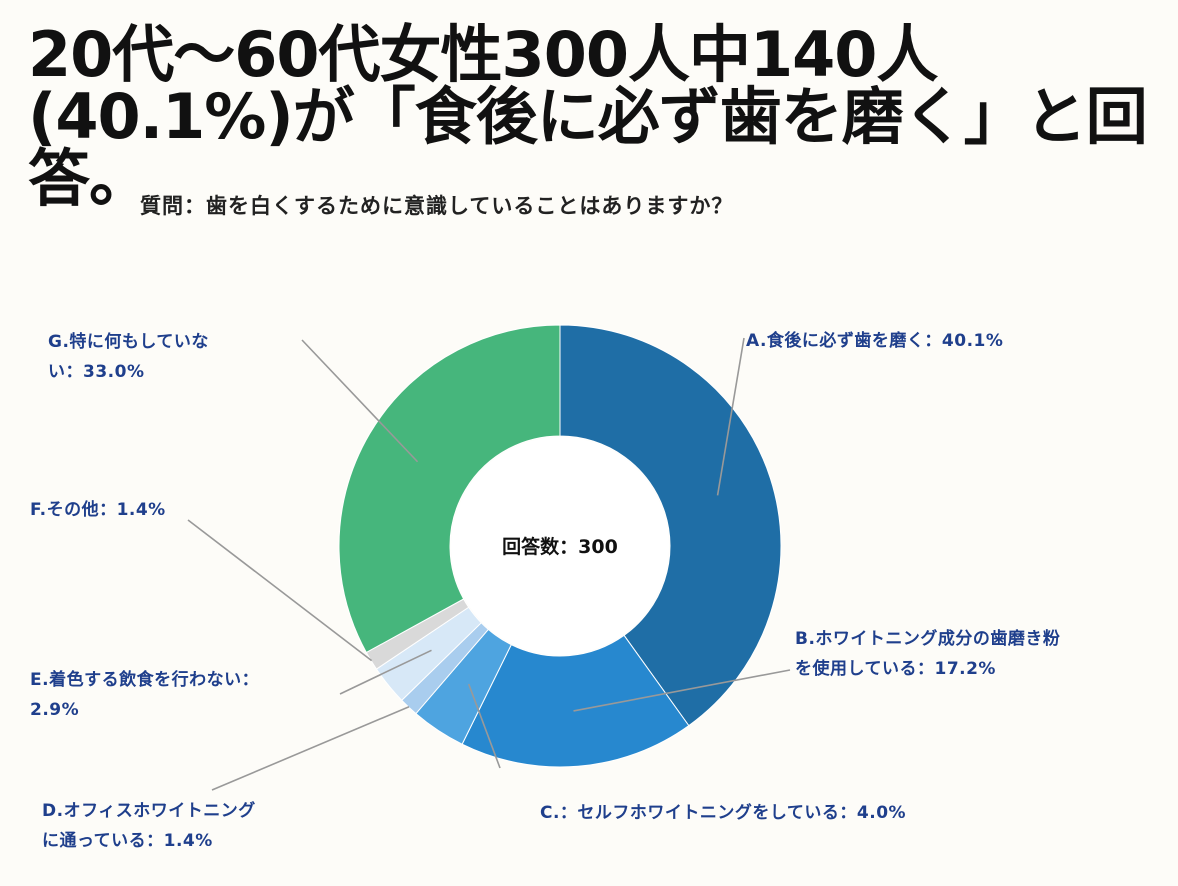 Image resolution: width=1178 pixels, height=886 pixels. I want to click on slice-label-line: 2.9%, so click(54, 710).